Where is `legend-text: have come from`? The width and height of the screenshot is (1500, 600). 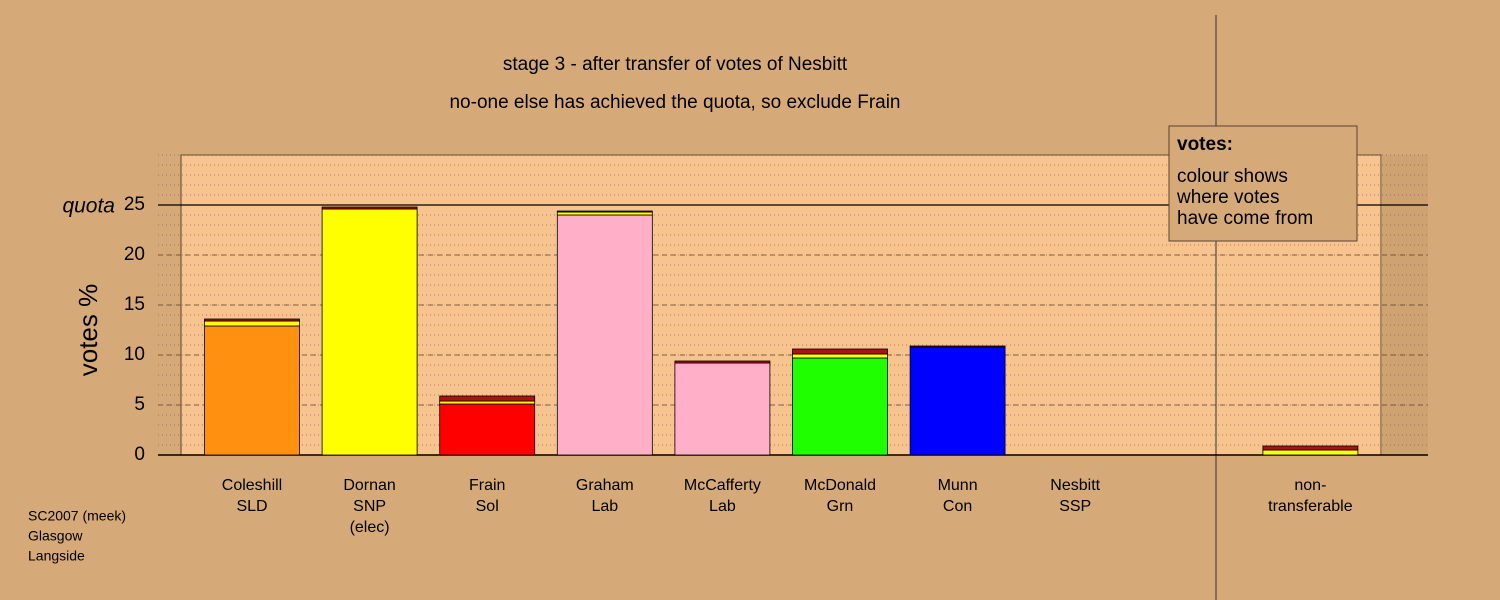
legend-text: have come from is located at coordinates (1245, 218).